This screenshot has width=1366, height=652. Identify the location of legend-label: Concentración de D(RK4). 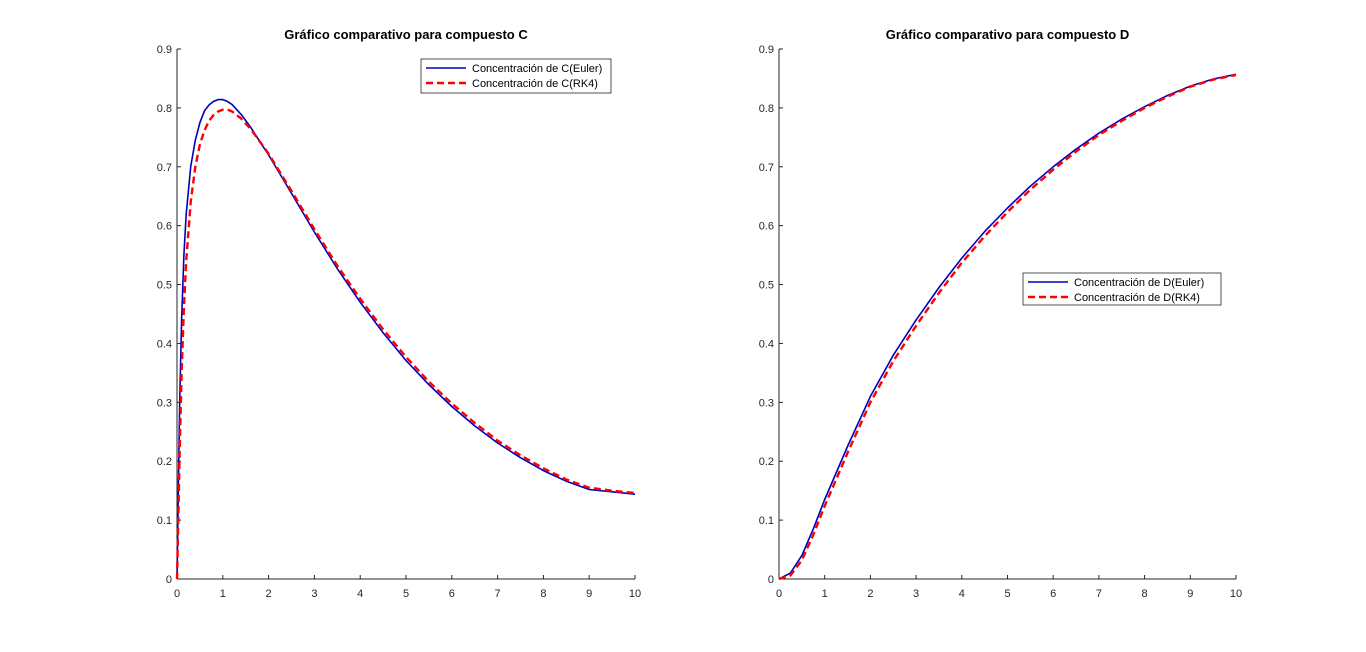
(1137, 298).